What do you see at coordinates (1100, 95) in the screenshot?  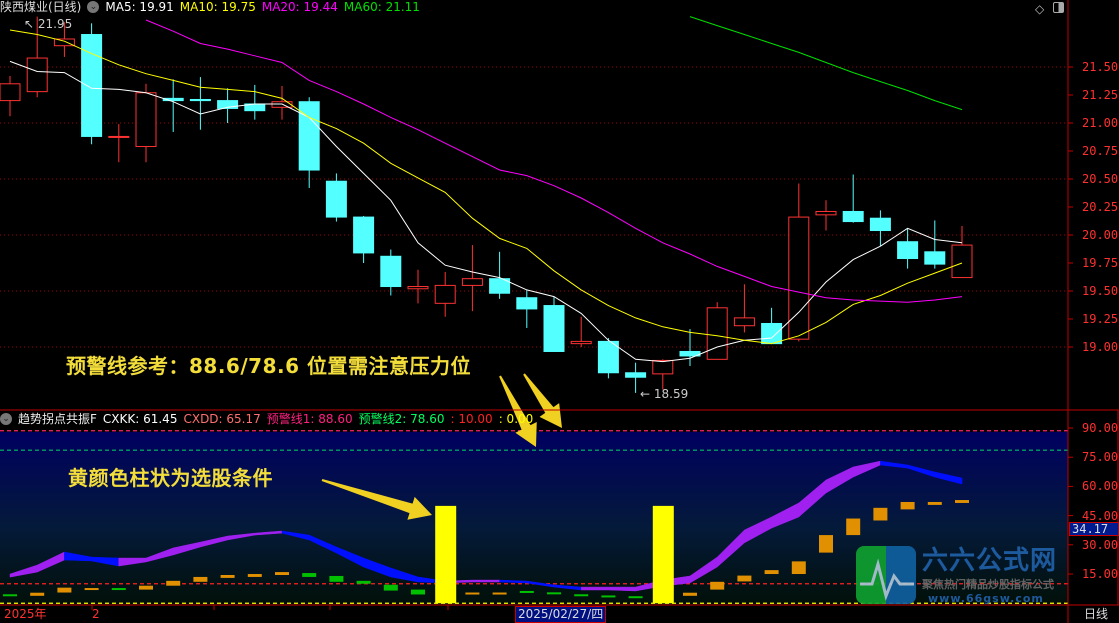 I see `price-axis-label: 21.25` at bounding box center [1100, 95].